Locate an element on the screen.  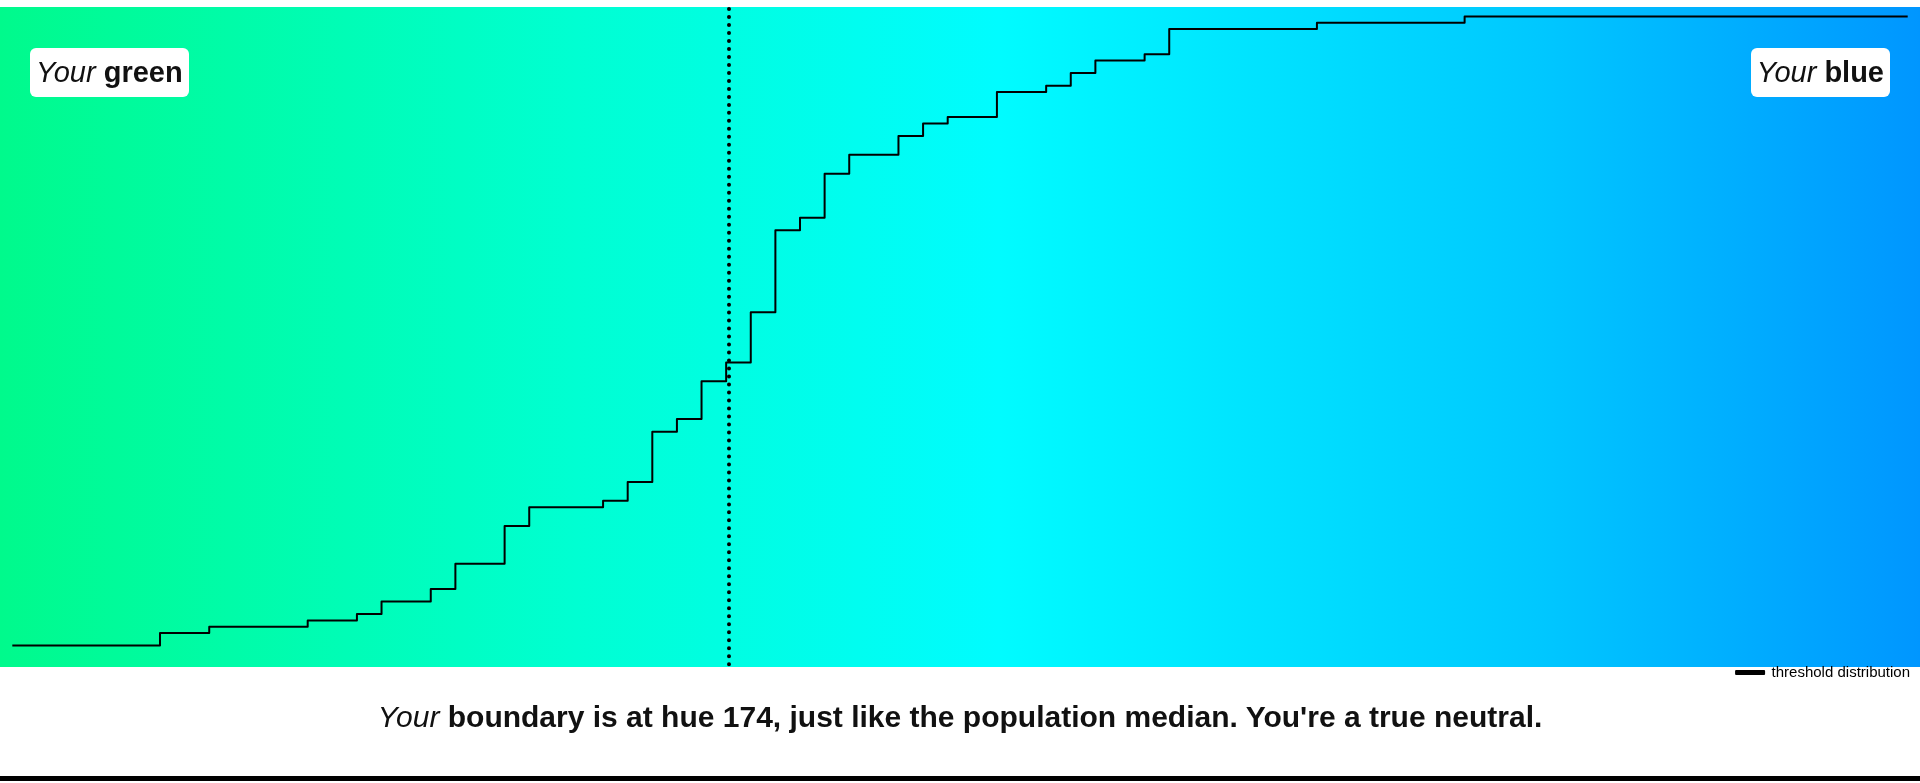
annotation: Your blue is located at coordinates (1820, 72).